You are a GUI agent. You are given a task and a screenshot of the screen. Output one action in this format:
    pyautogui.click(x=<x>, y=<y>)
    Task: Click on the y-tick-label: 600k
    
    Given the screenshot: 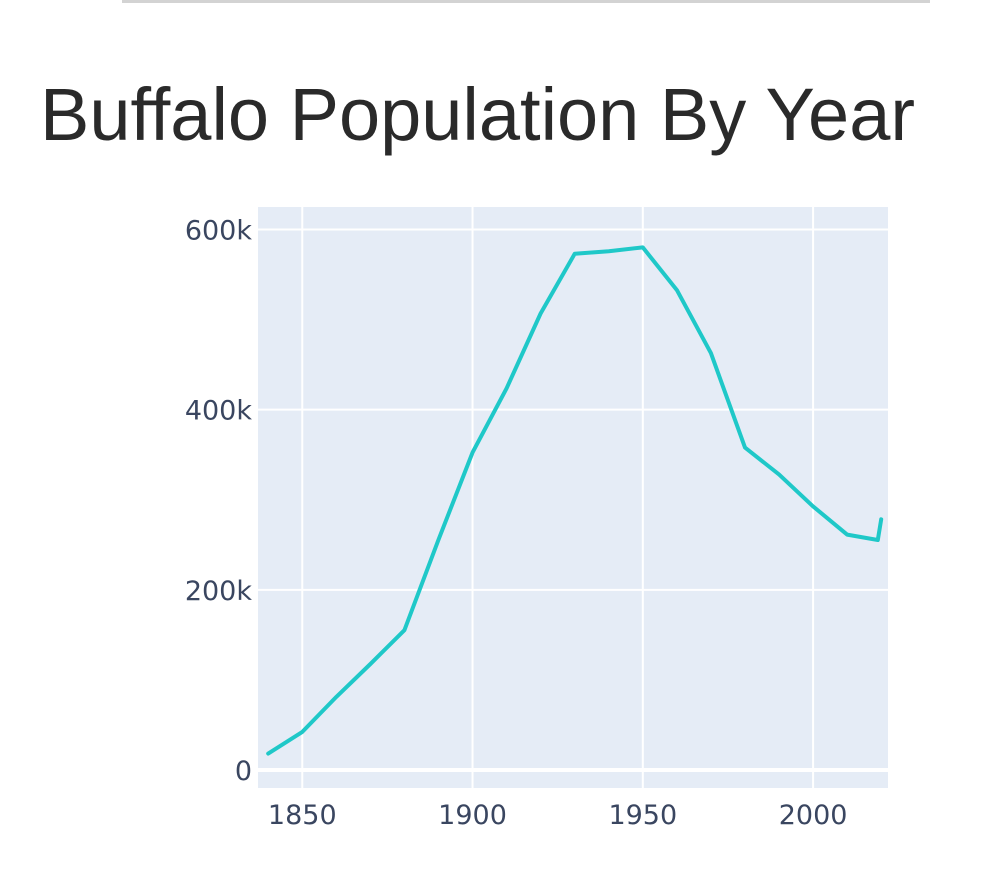 What is the action you would take?
    pyautogui.click(x=219, y=231)
    